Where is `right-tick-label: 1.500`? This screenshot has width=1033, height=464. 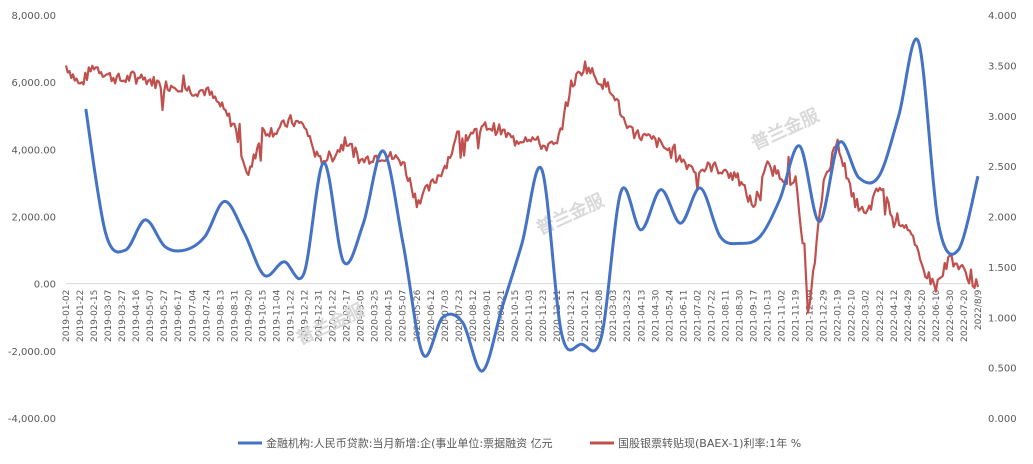 right-tick-label: 1.500 is located at coordinates (1002, 268).